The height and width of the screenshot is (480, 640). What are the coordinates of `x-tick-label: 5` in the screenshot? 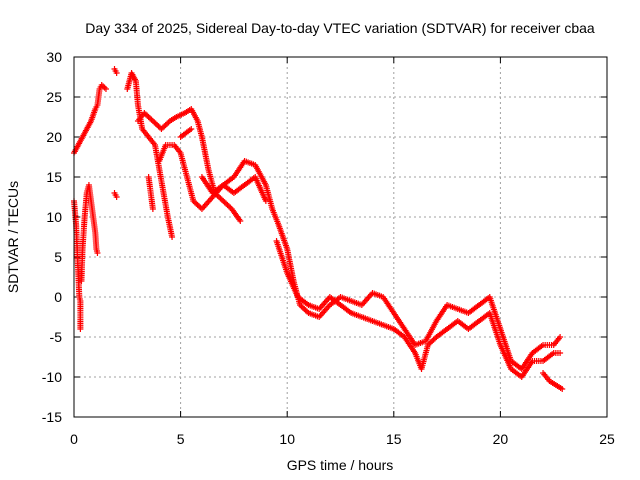 It's located at (181, 439).